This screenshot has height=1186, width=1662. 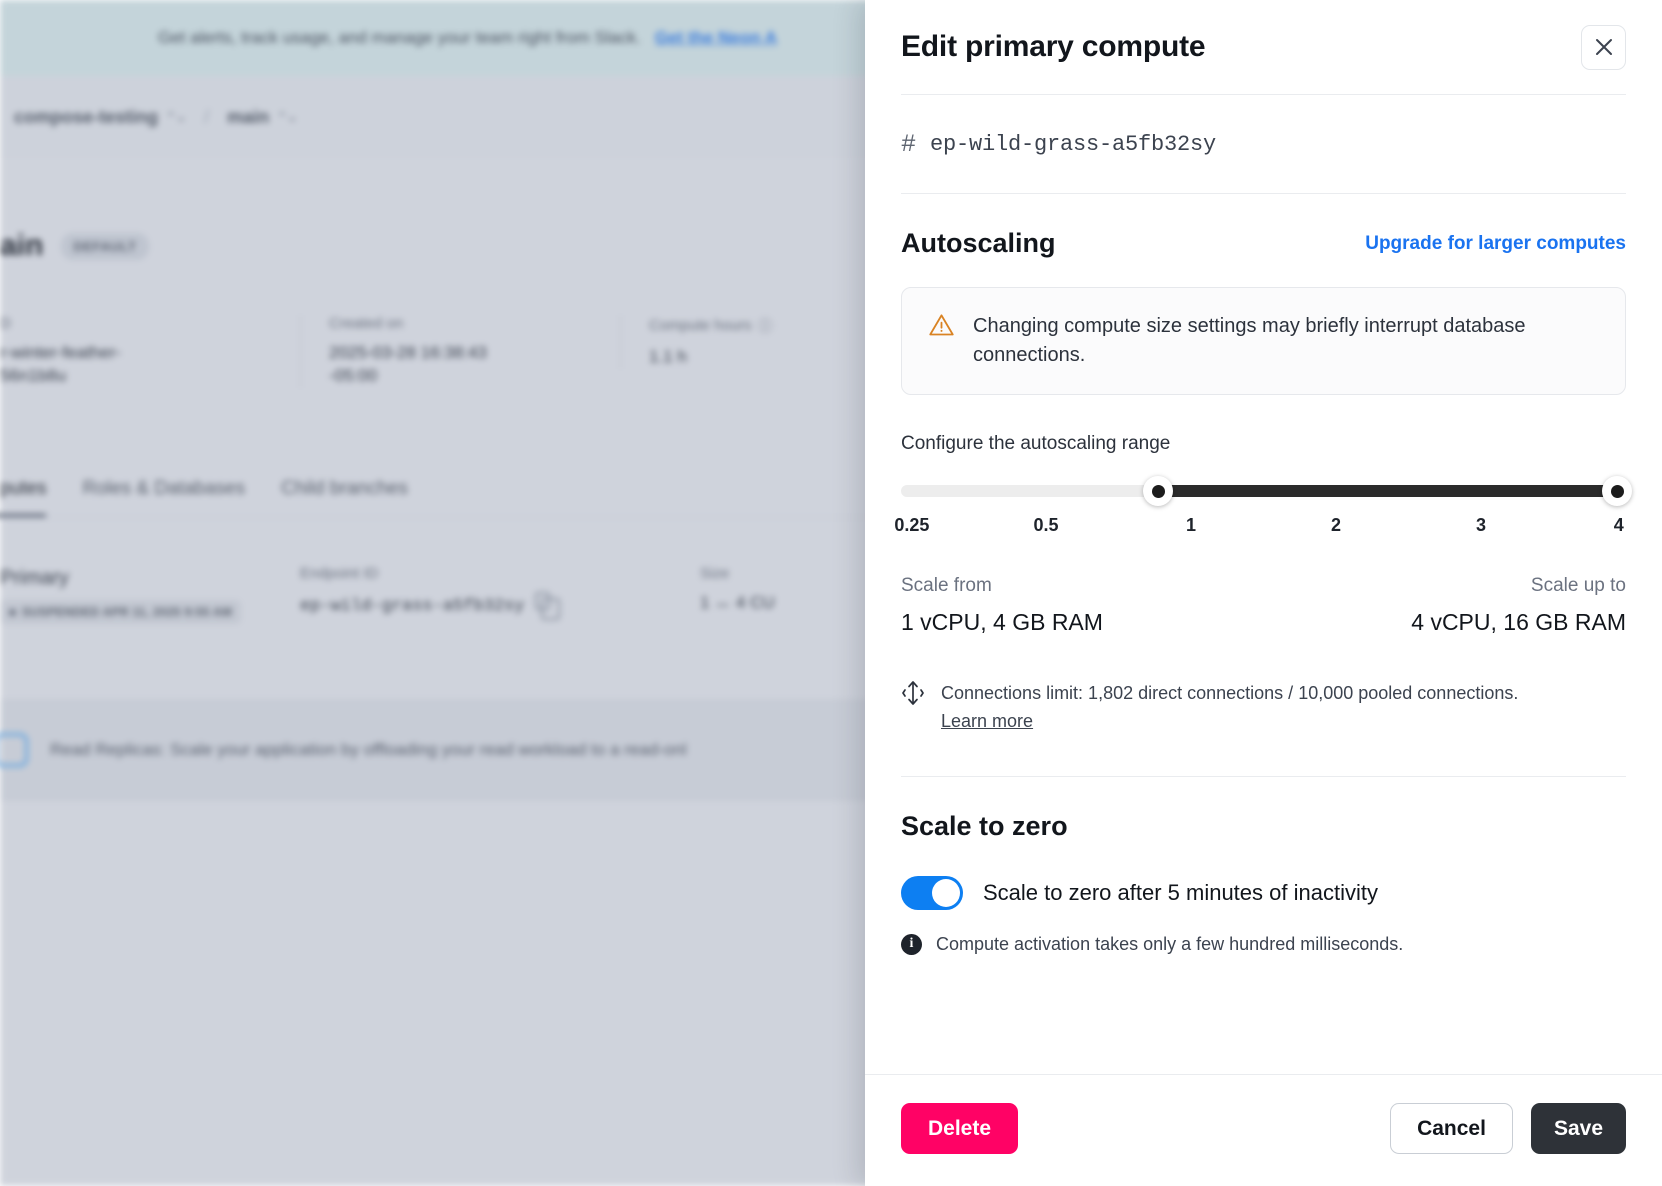 What do you see at coordinates (23, 497) in the screenshot?
I see `tab-computes: putes` at bounding box center [23, 497].